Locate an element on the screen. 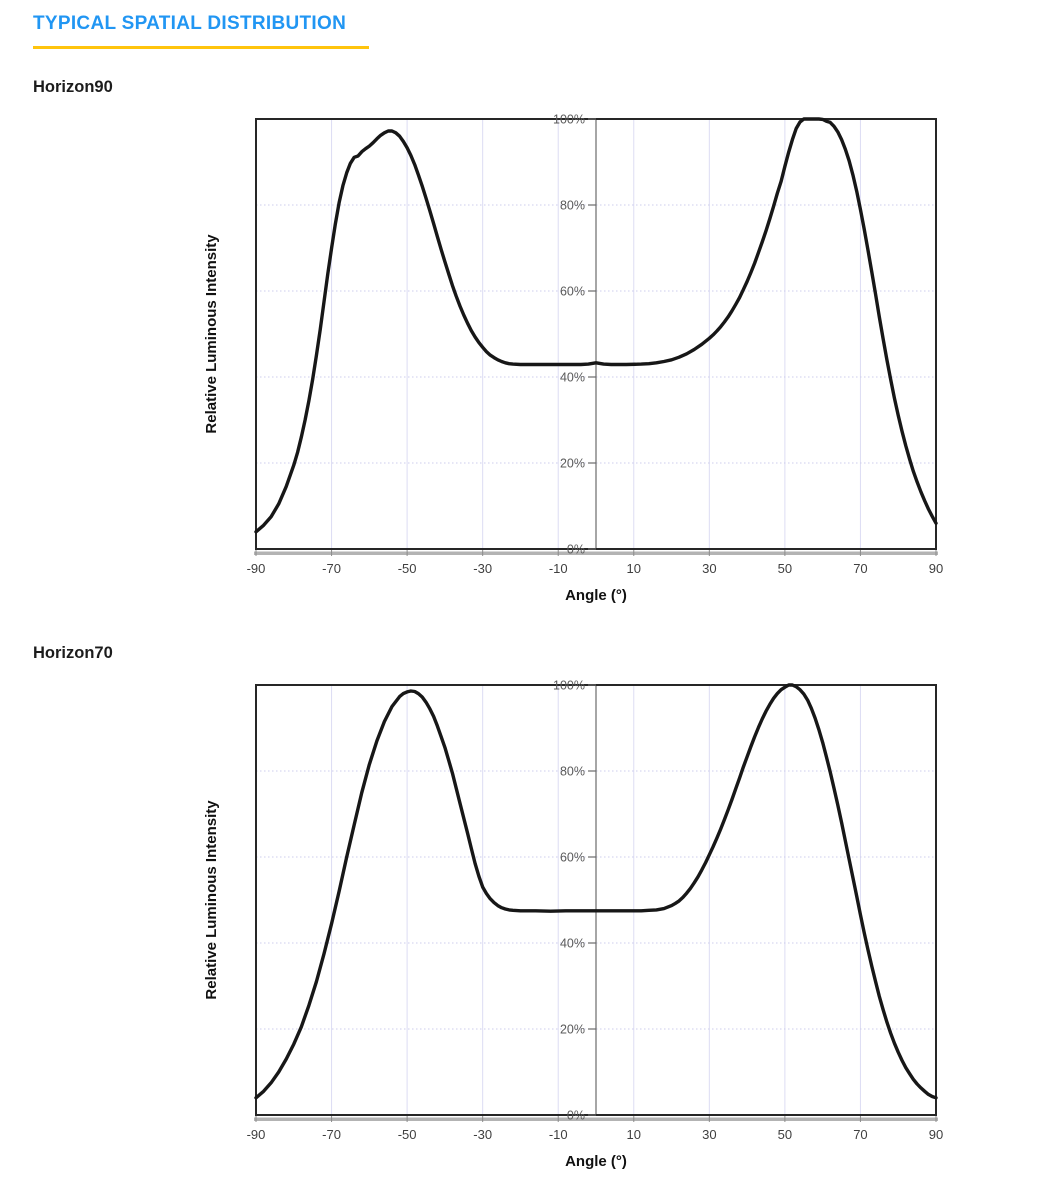  page-title: TYPICAL SPATIAL DISTRIBUTION is located at coordinates (190, 23).